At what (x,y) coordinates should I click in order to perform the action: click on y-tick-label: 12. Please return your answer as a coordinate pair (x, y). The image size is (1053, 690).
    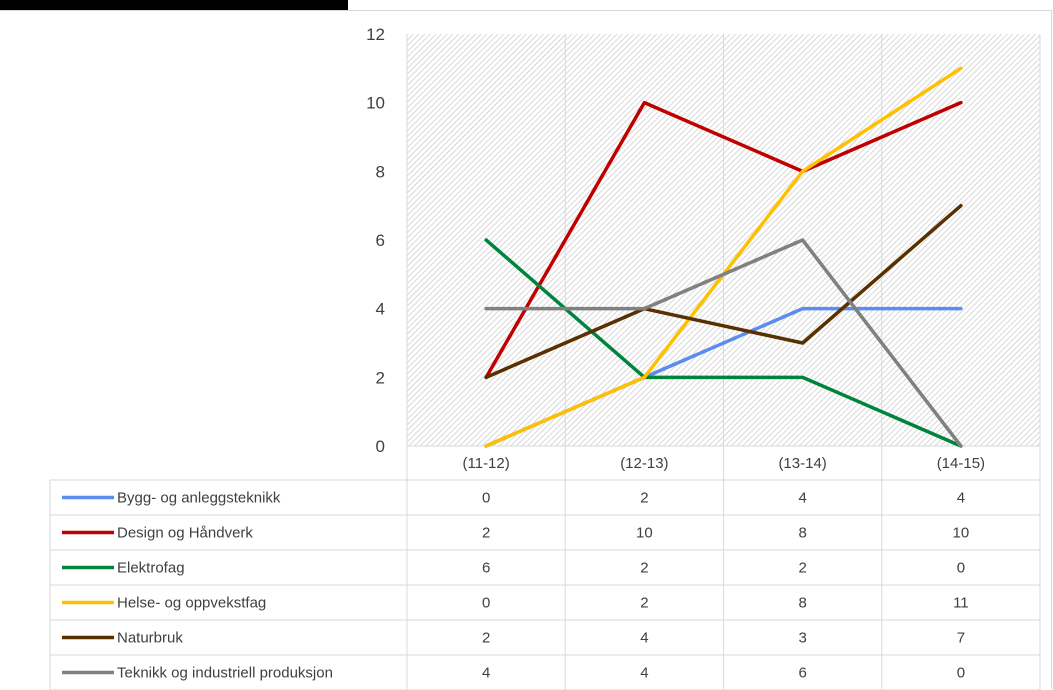
    Looking at the image, I should click on (375, 34).